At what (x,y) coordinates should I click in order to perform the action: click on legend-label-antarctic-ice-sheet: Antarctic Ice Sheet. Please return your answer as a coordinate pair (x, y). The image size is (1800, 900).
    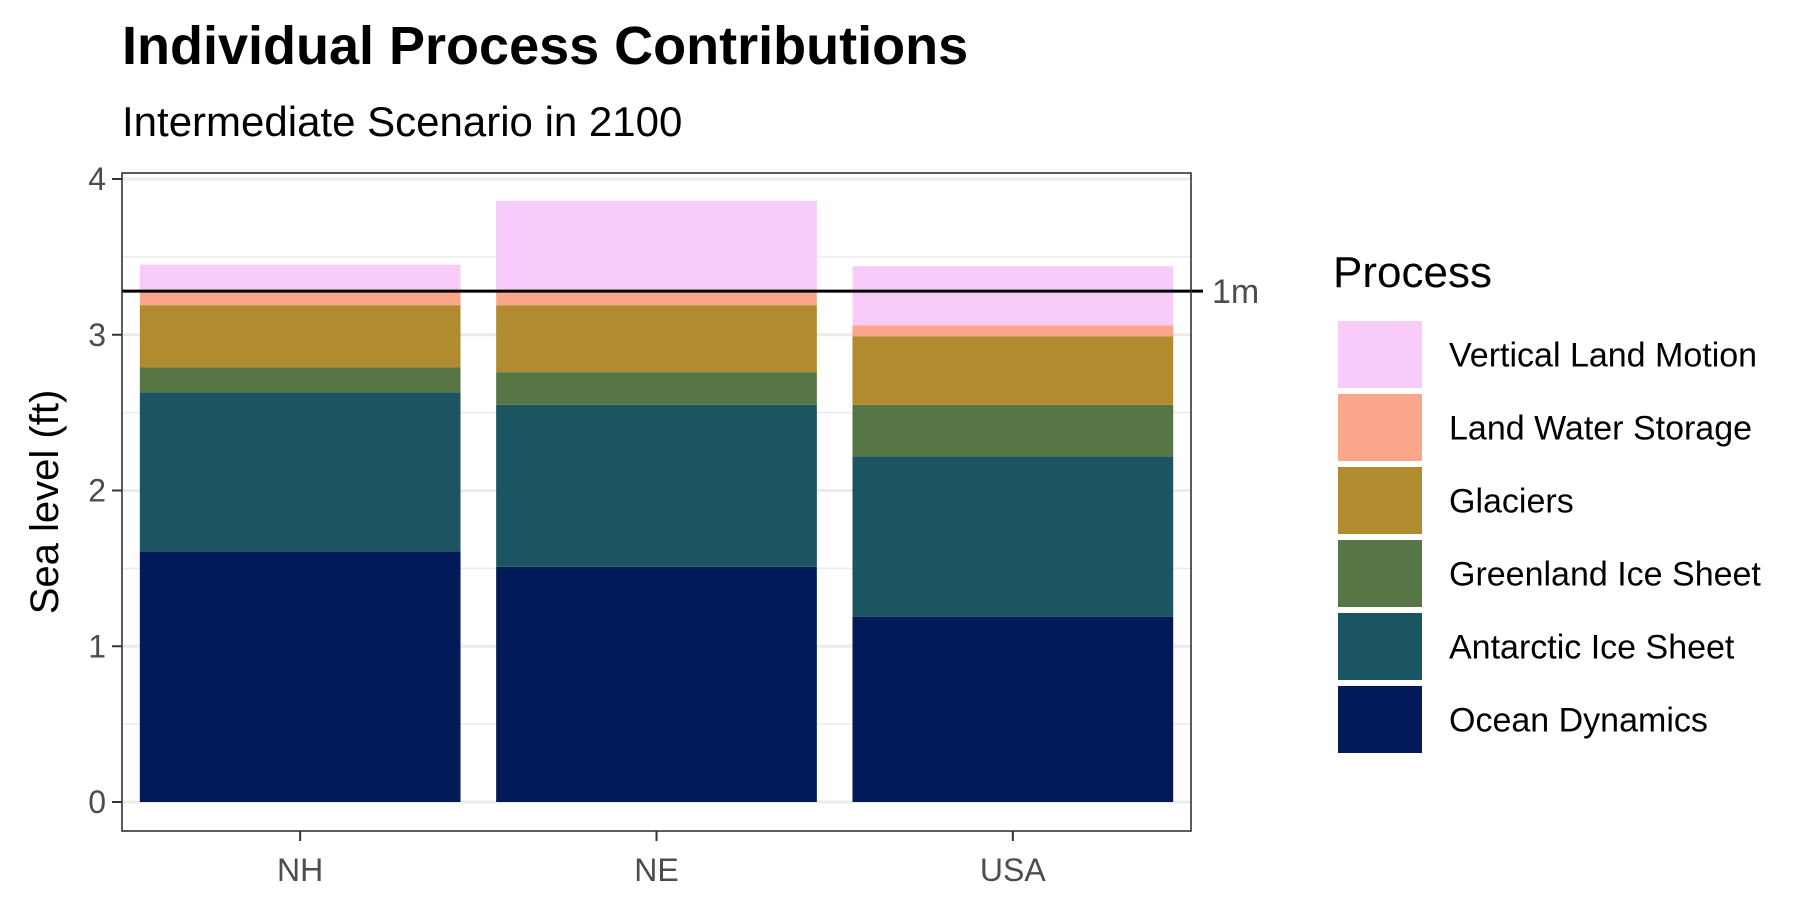
    Looking at the image, I should click on (1592, 648).